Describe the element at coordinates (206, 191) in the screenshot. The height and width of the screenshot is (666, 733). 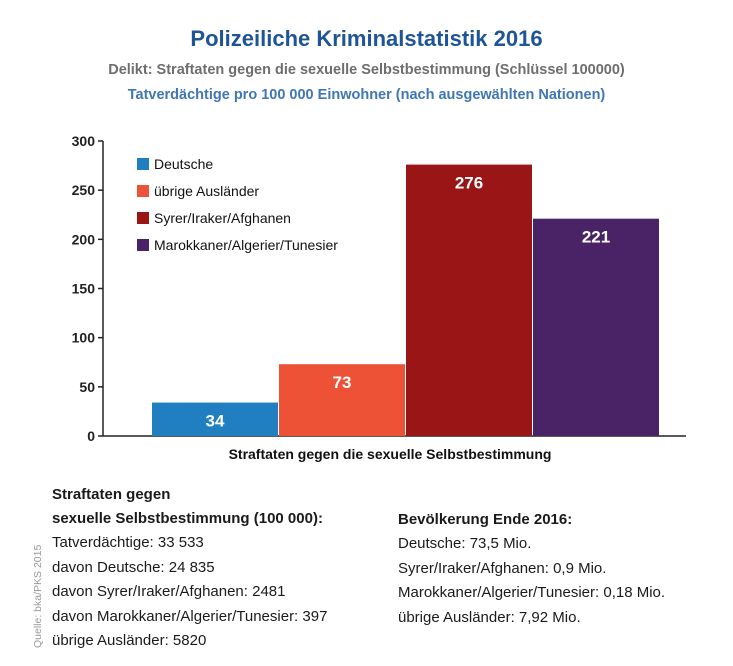
I see `legend-label: übrige Ausländer` at that location.